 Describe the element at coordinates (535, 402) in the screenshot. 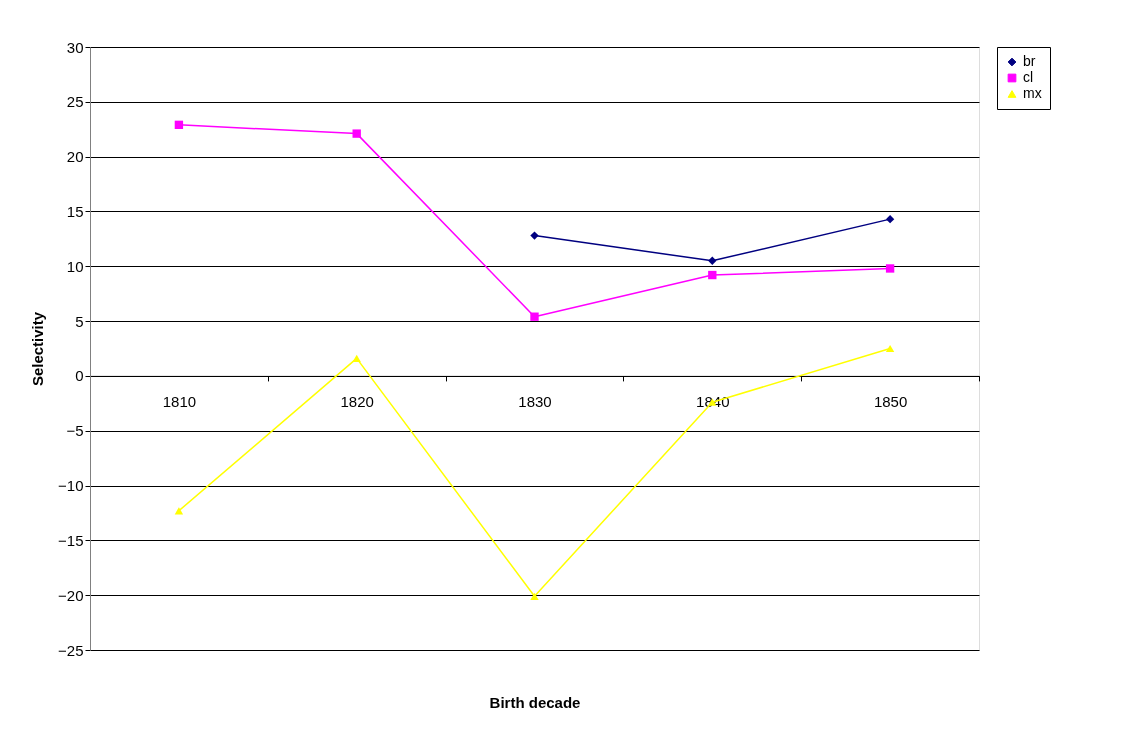

I see `x-tick-label: 1830` at that location.